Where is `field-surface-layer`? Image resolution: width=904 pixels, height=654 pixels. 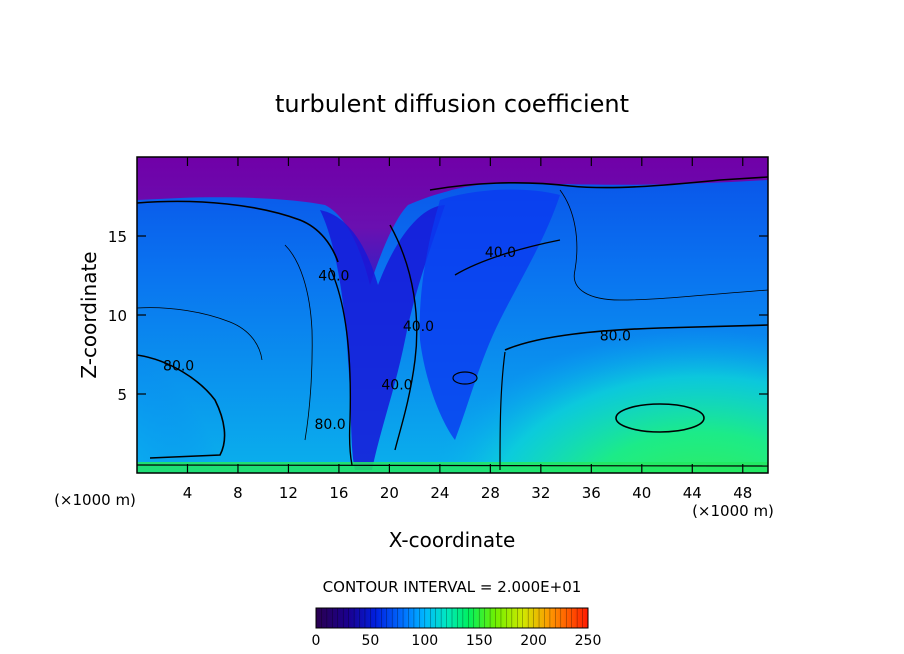 field-surface-layer is located at coordinates (452, 467).